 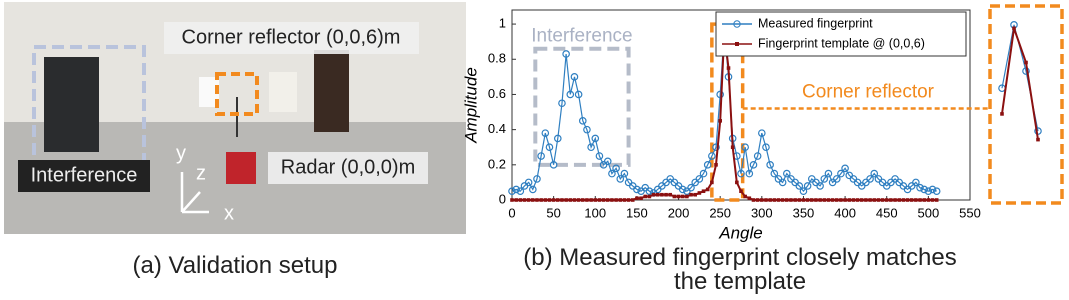 I want to click on x-tick-label: 550, so click(x=970, y=212).